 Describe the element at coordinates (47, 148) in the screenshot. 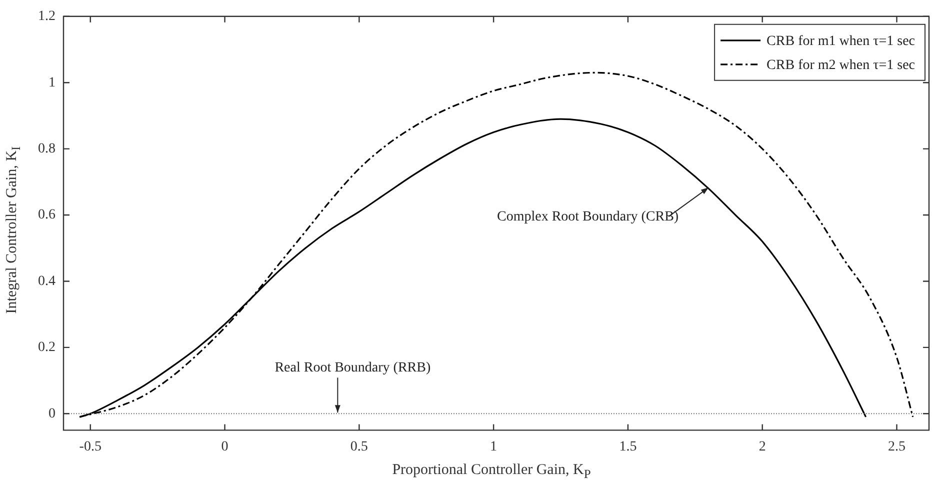

I see `y-tick-label: 0.8` at that location.